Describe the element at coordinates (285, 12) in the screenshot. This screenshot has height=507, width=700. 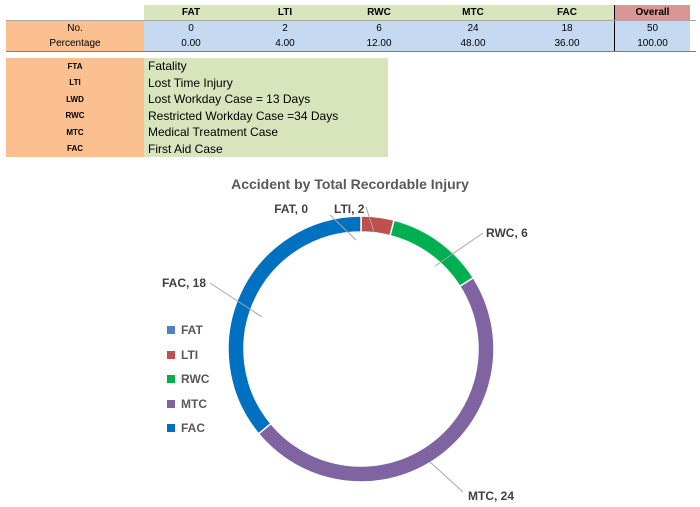
I see `summary-header-lti: LTI` at that location.